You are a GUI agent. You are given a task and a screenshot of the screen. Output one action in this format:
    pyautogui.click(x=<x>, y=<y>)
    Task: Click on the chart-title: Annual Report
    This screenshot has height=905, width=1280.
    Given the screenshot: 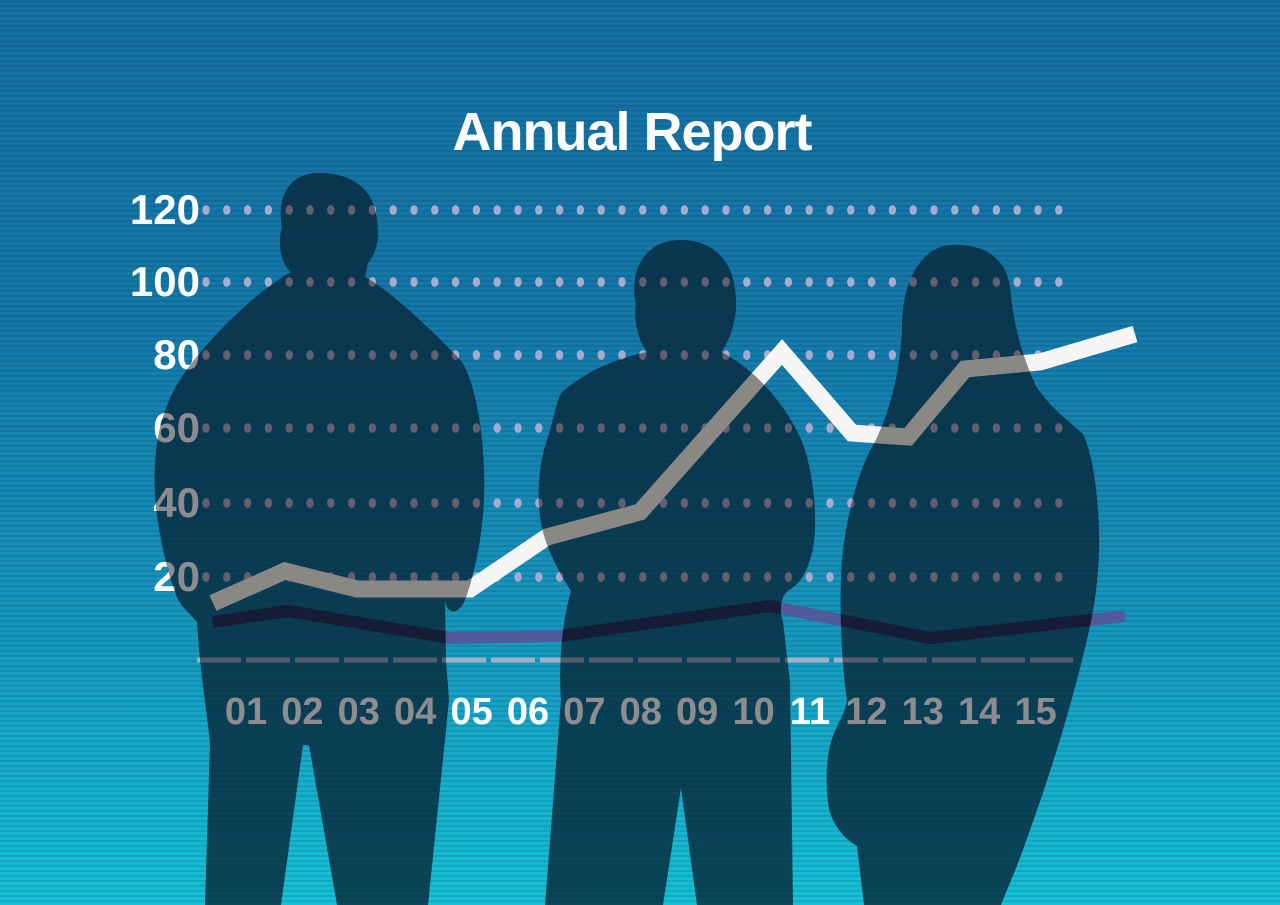 What is the action you would take?
    pyautogui.click(x=633, y=132)
    